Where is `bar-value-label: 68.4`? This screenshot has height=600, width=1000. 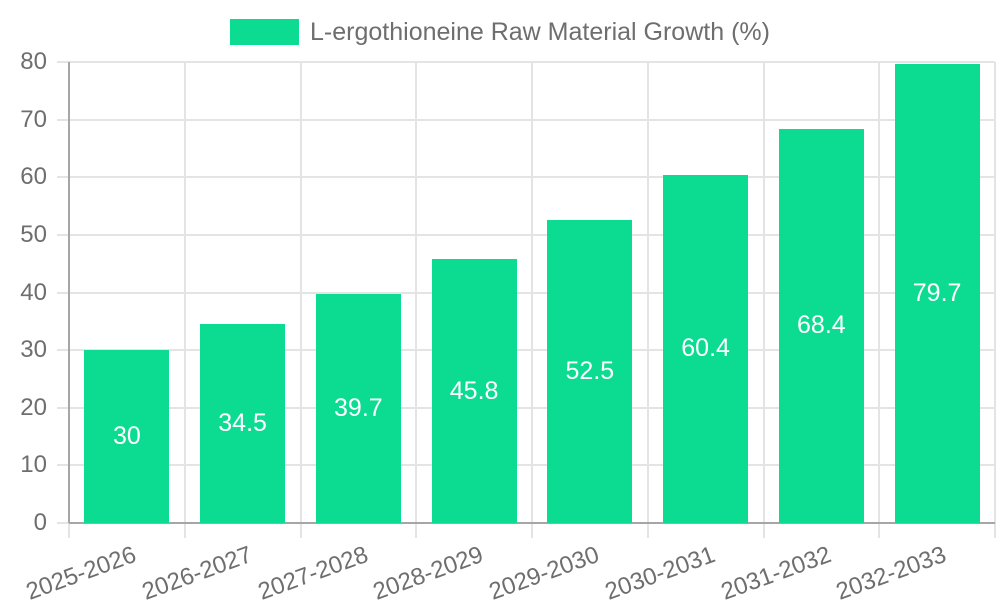 bar-value-label: 68.4 is located at coordinates (821, 325).